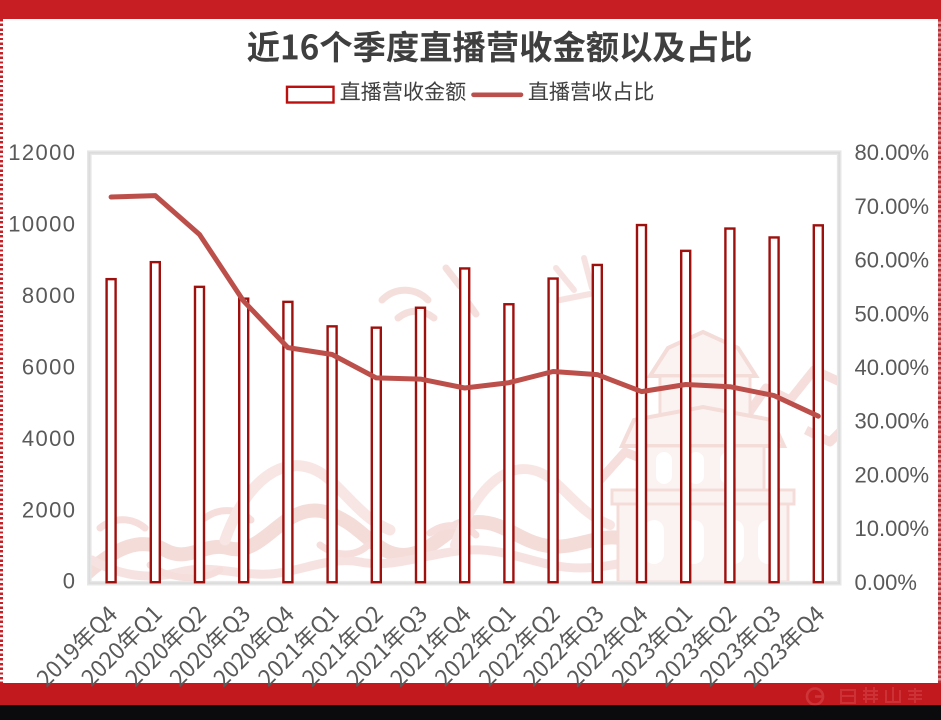  Describe the element at coordinates (892, 152) in the screenshot. I see `svg-text: 80.00%` at that location.